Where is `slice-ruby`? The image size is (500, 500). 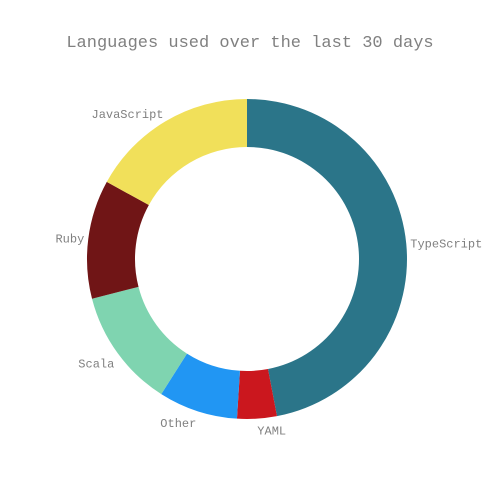
slice-ruby is located at coordinates (118, 240).